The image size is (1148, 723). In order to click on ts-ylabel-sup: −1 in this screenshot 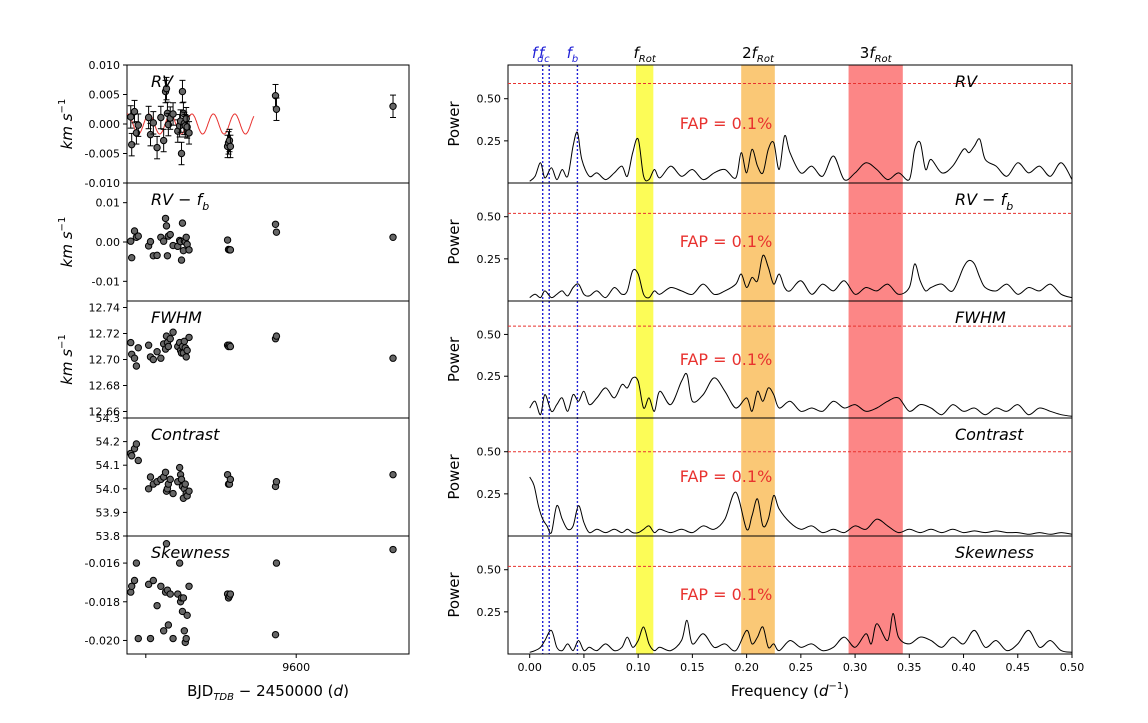, I will do `click(62, 224)`.